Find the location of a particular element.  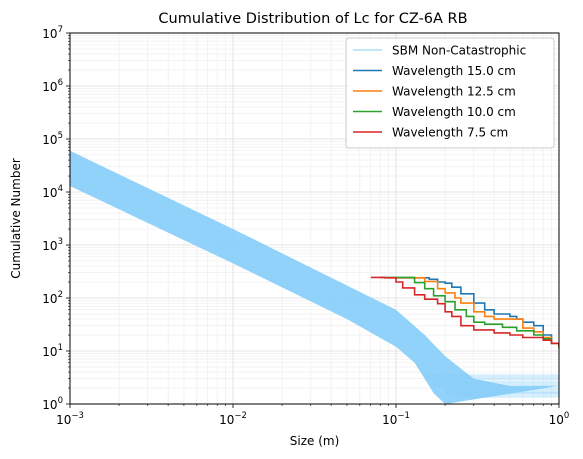

legend-box is located at coordinates (450, 93).